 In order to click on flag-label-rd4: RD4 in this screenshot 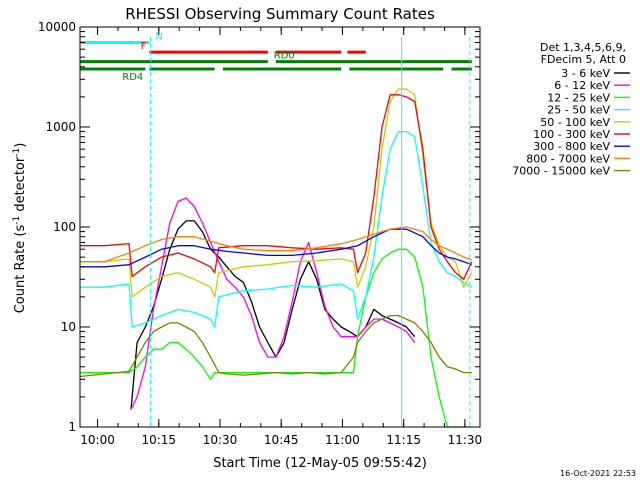, I will do `click(132, 77)`.